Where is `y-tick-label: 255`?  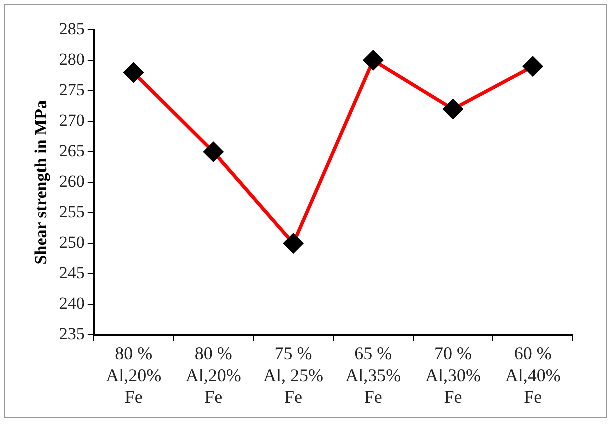 y-tick-label: 255 is located at coordinates (72, 212).